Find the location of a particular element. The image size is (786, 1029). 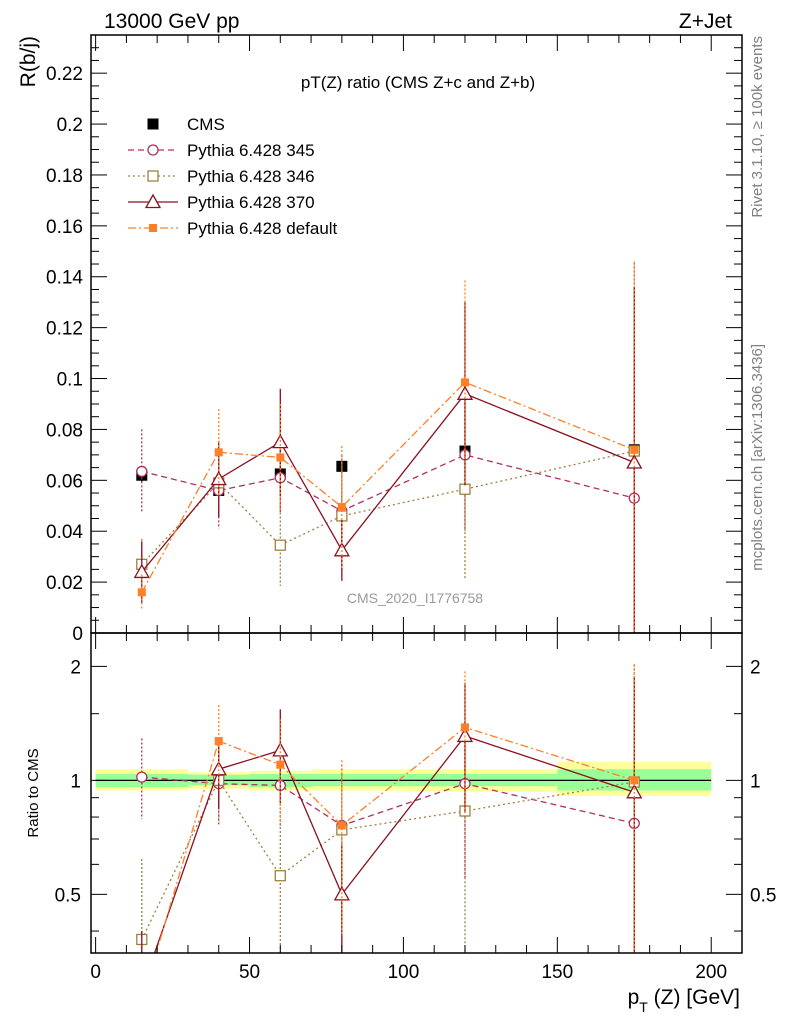

x-axis-label-rest: (Z) [GeV] is located at coordinates (694, 997).